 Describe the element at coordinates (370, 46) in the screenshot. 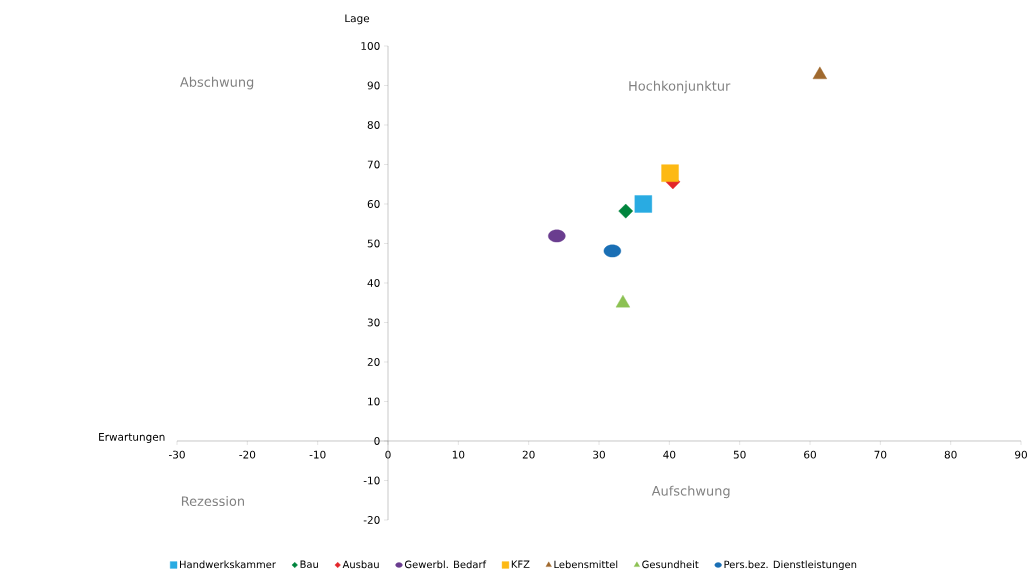

I see `y-tick-label: 100` at that location.